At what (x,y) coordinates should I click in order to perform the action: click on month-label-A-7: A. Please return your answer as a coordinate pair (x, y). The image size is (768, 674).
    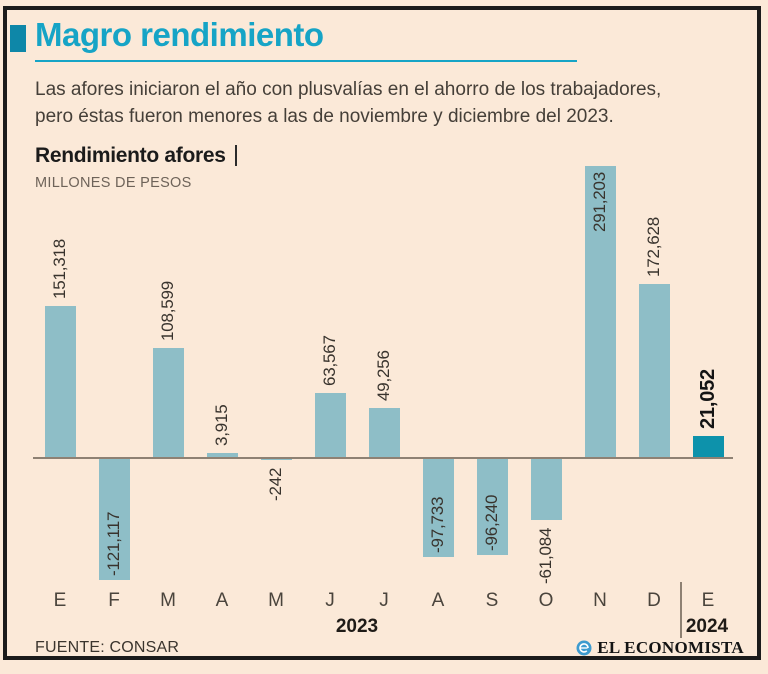
    Looking at the image, I should click on (438, 600).